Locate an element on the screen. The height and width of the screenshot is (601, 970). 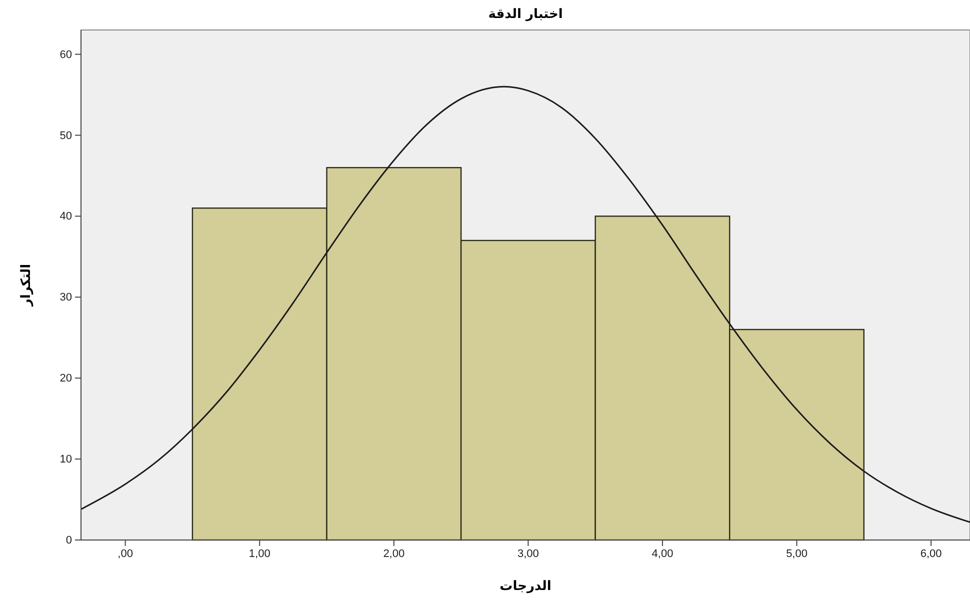
y-tick-label: 20 is located at coordinates (66, 378).